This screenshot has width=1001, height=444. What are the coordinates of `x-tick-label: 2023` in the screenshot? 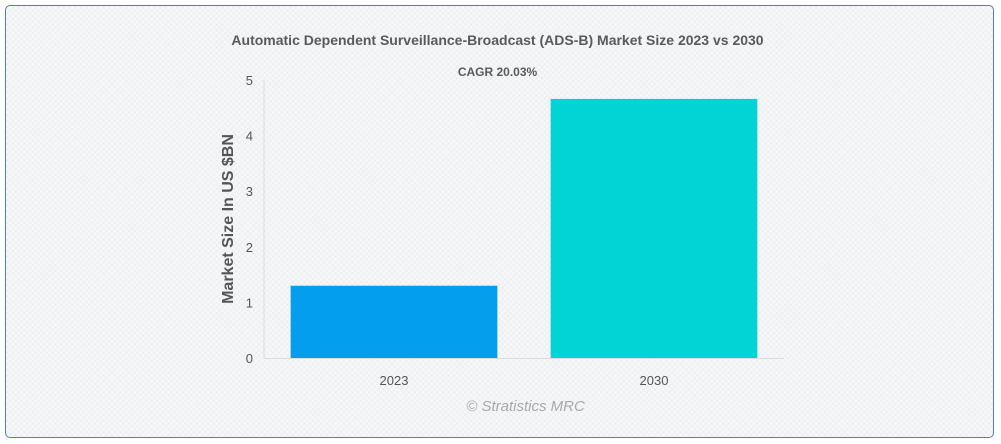 It's located at (394, 380).